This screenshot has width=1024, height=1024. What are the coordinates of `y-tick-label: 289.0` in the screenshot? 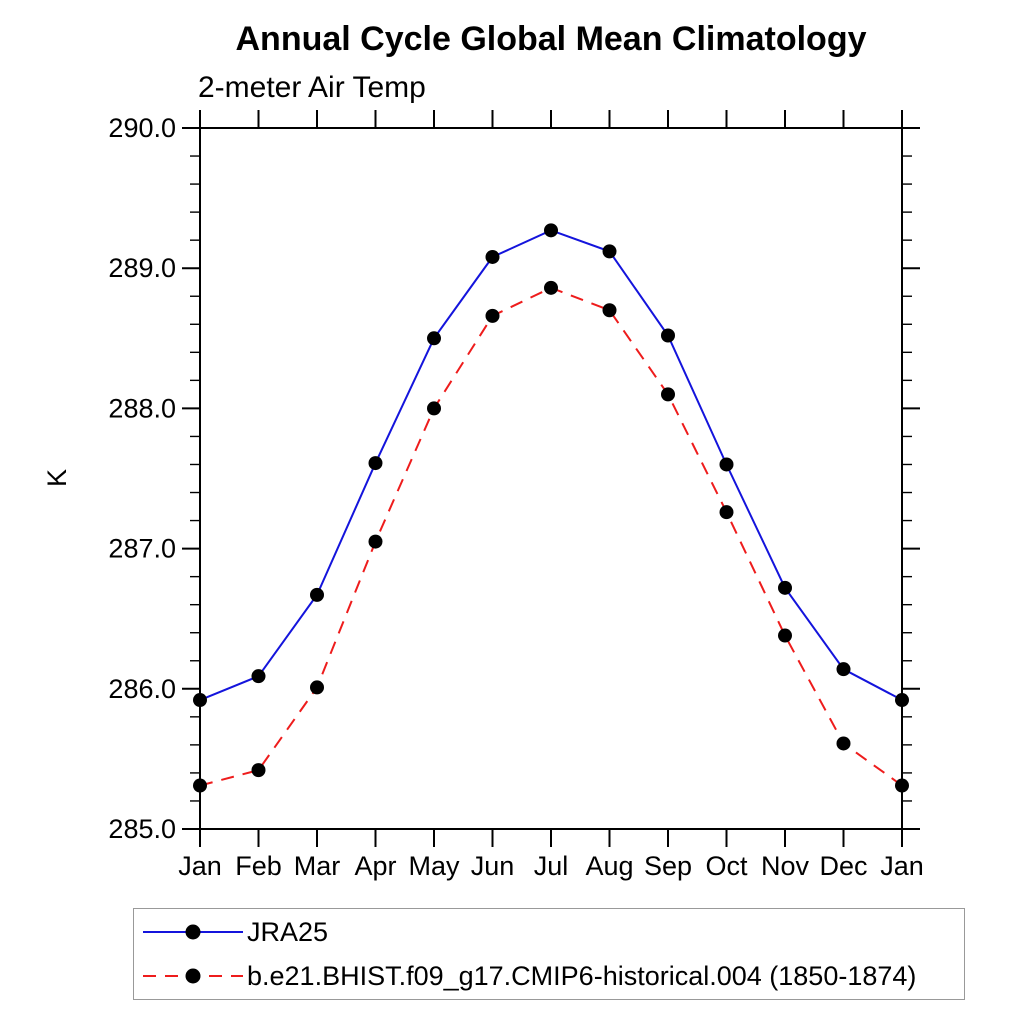 It's located at (142, 268).